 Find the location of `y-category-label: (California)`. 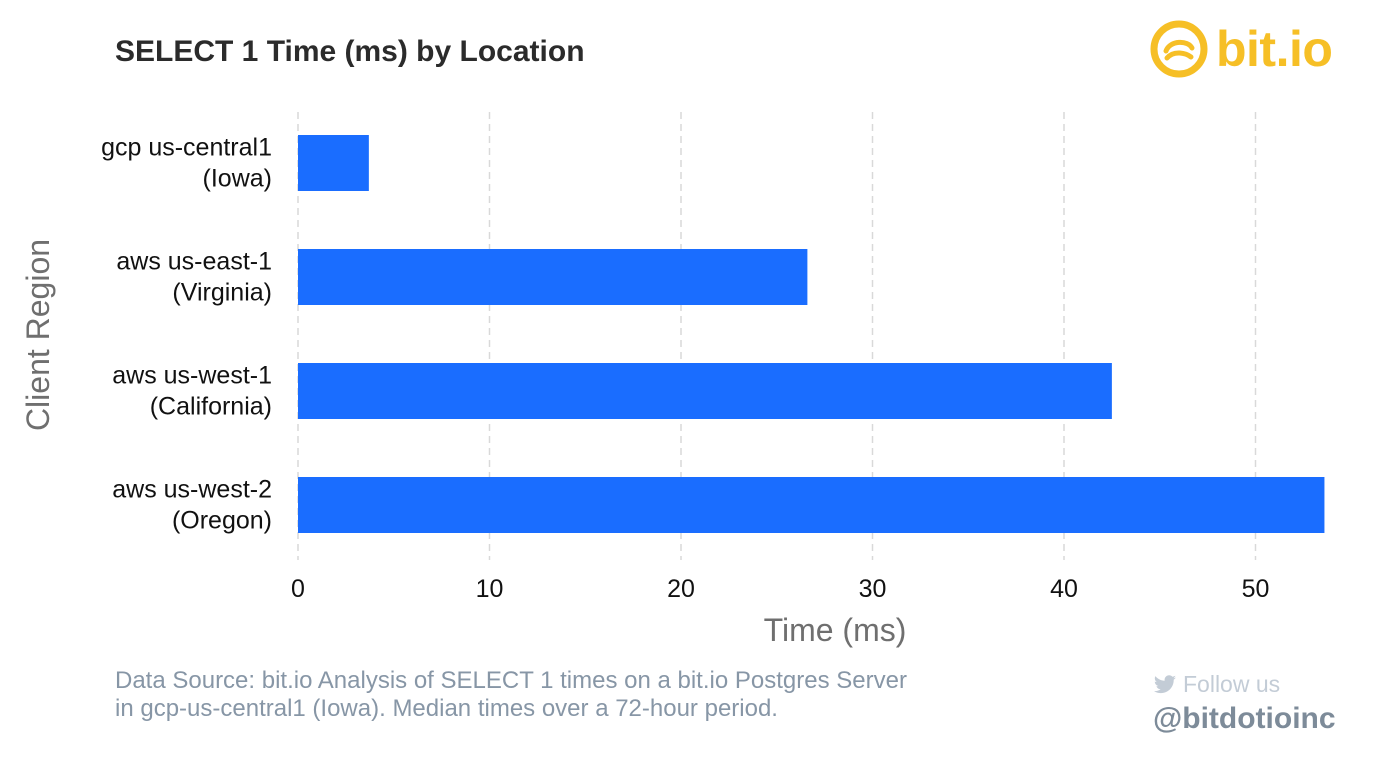

y-category-label: (California) is located at coordinates (211, 407).